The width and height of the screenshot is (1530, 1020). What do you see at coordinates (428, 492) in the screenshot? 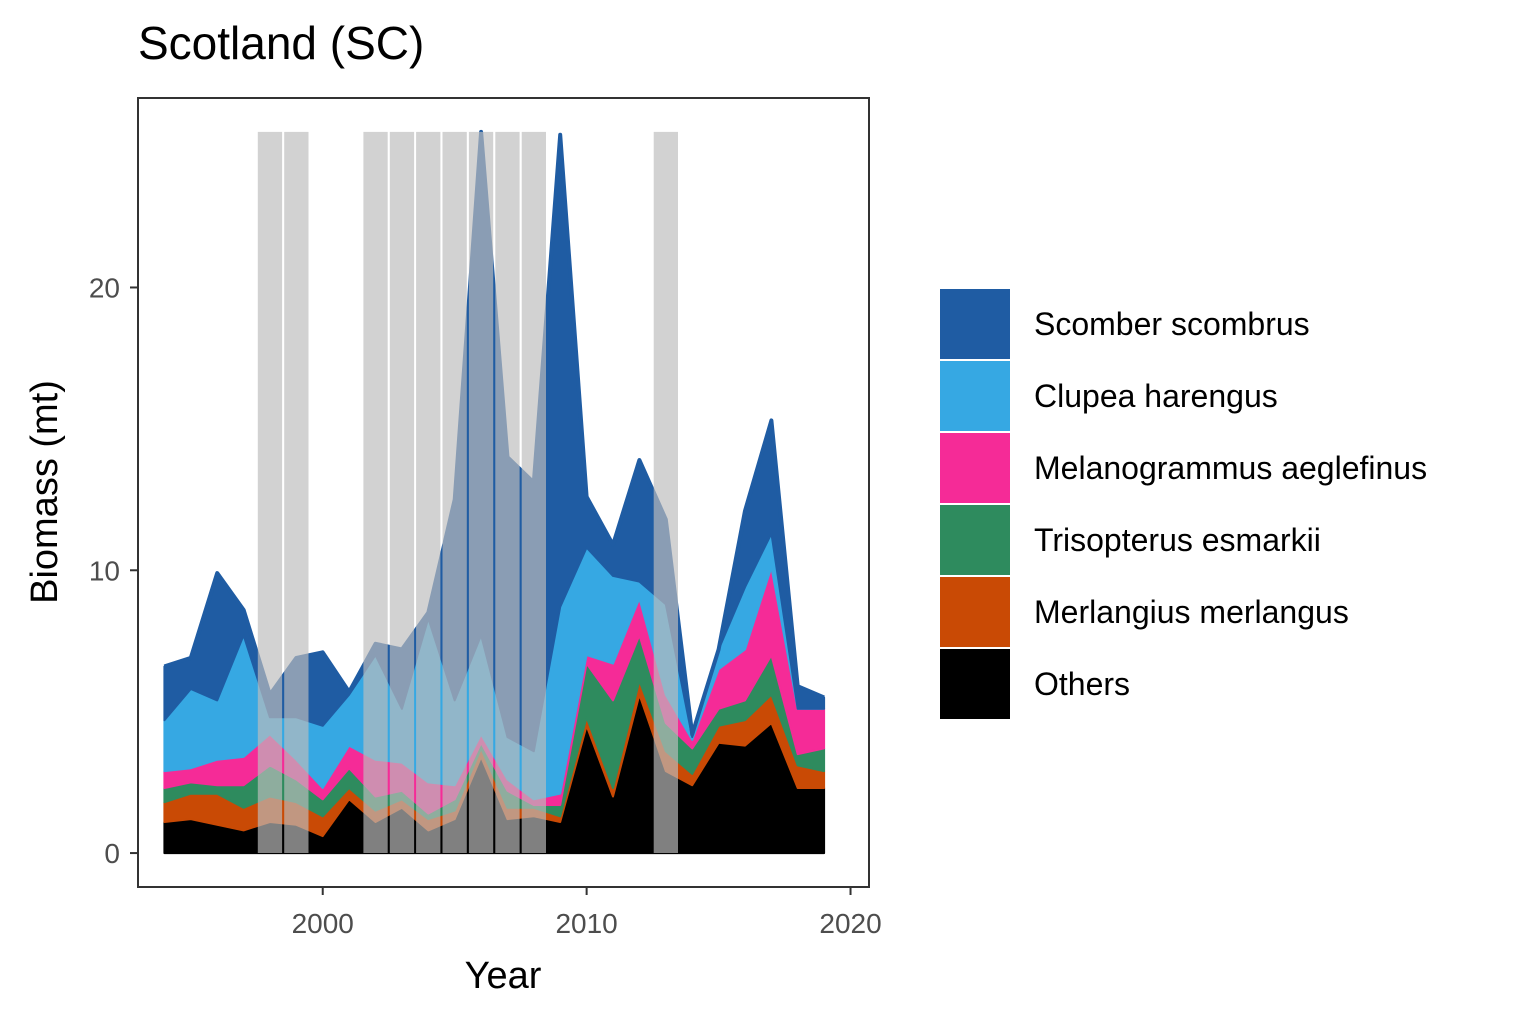
I see `highlight-band-2004` at bounding box center [428, 492].